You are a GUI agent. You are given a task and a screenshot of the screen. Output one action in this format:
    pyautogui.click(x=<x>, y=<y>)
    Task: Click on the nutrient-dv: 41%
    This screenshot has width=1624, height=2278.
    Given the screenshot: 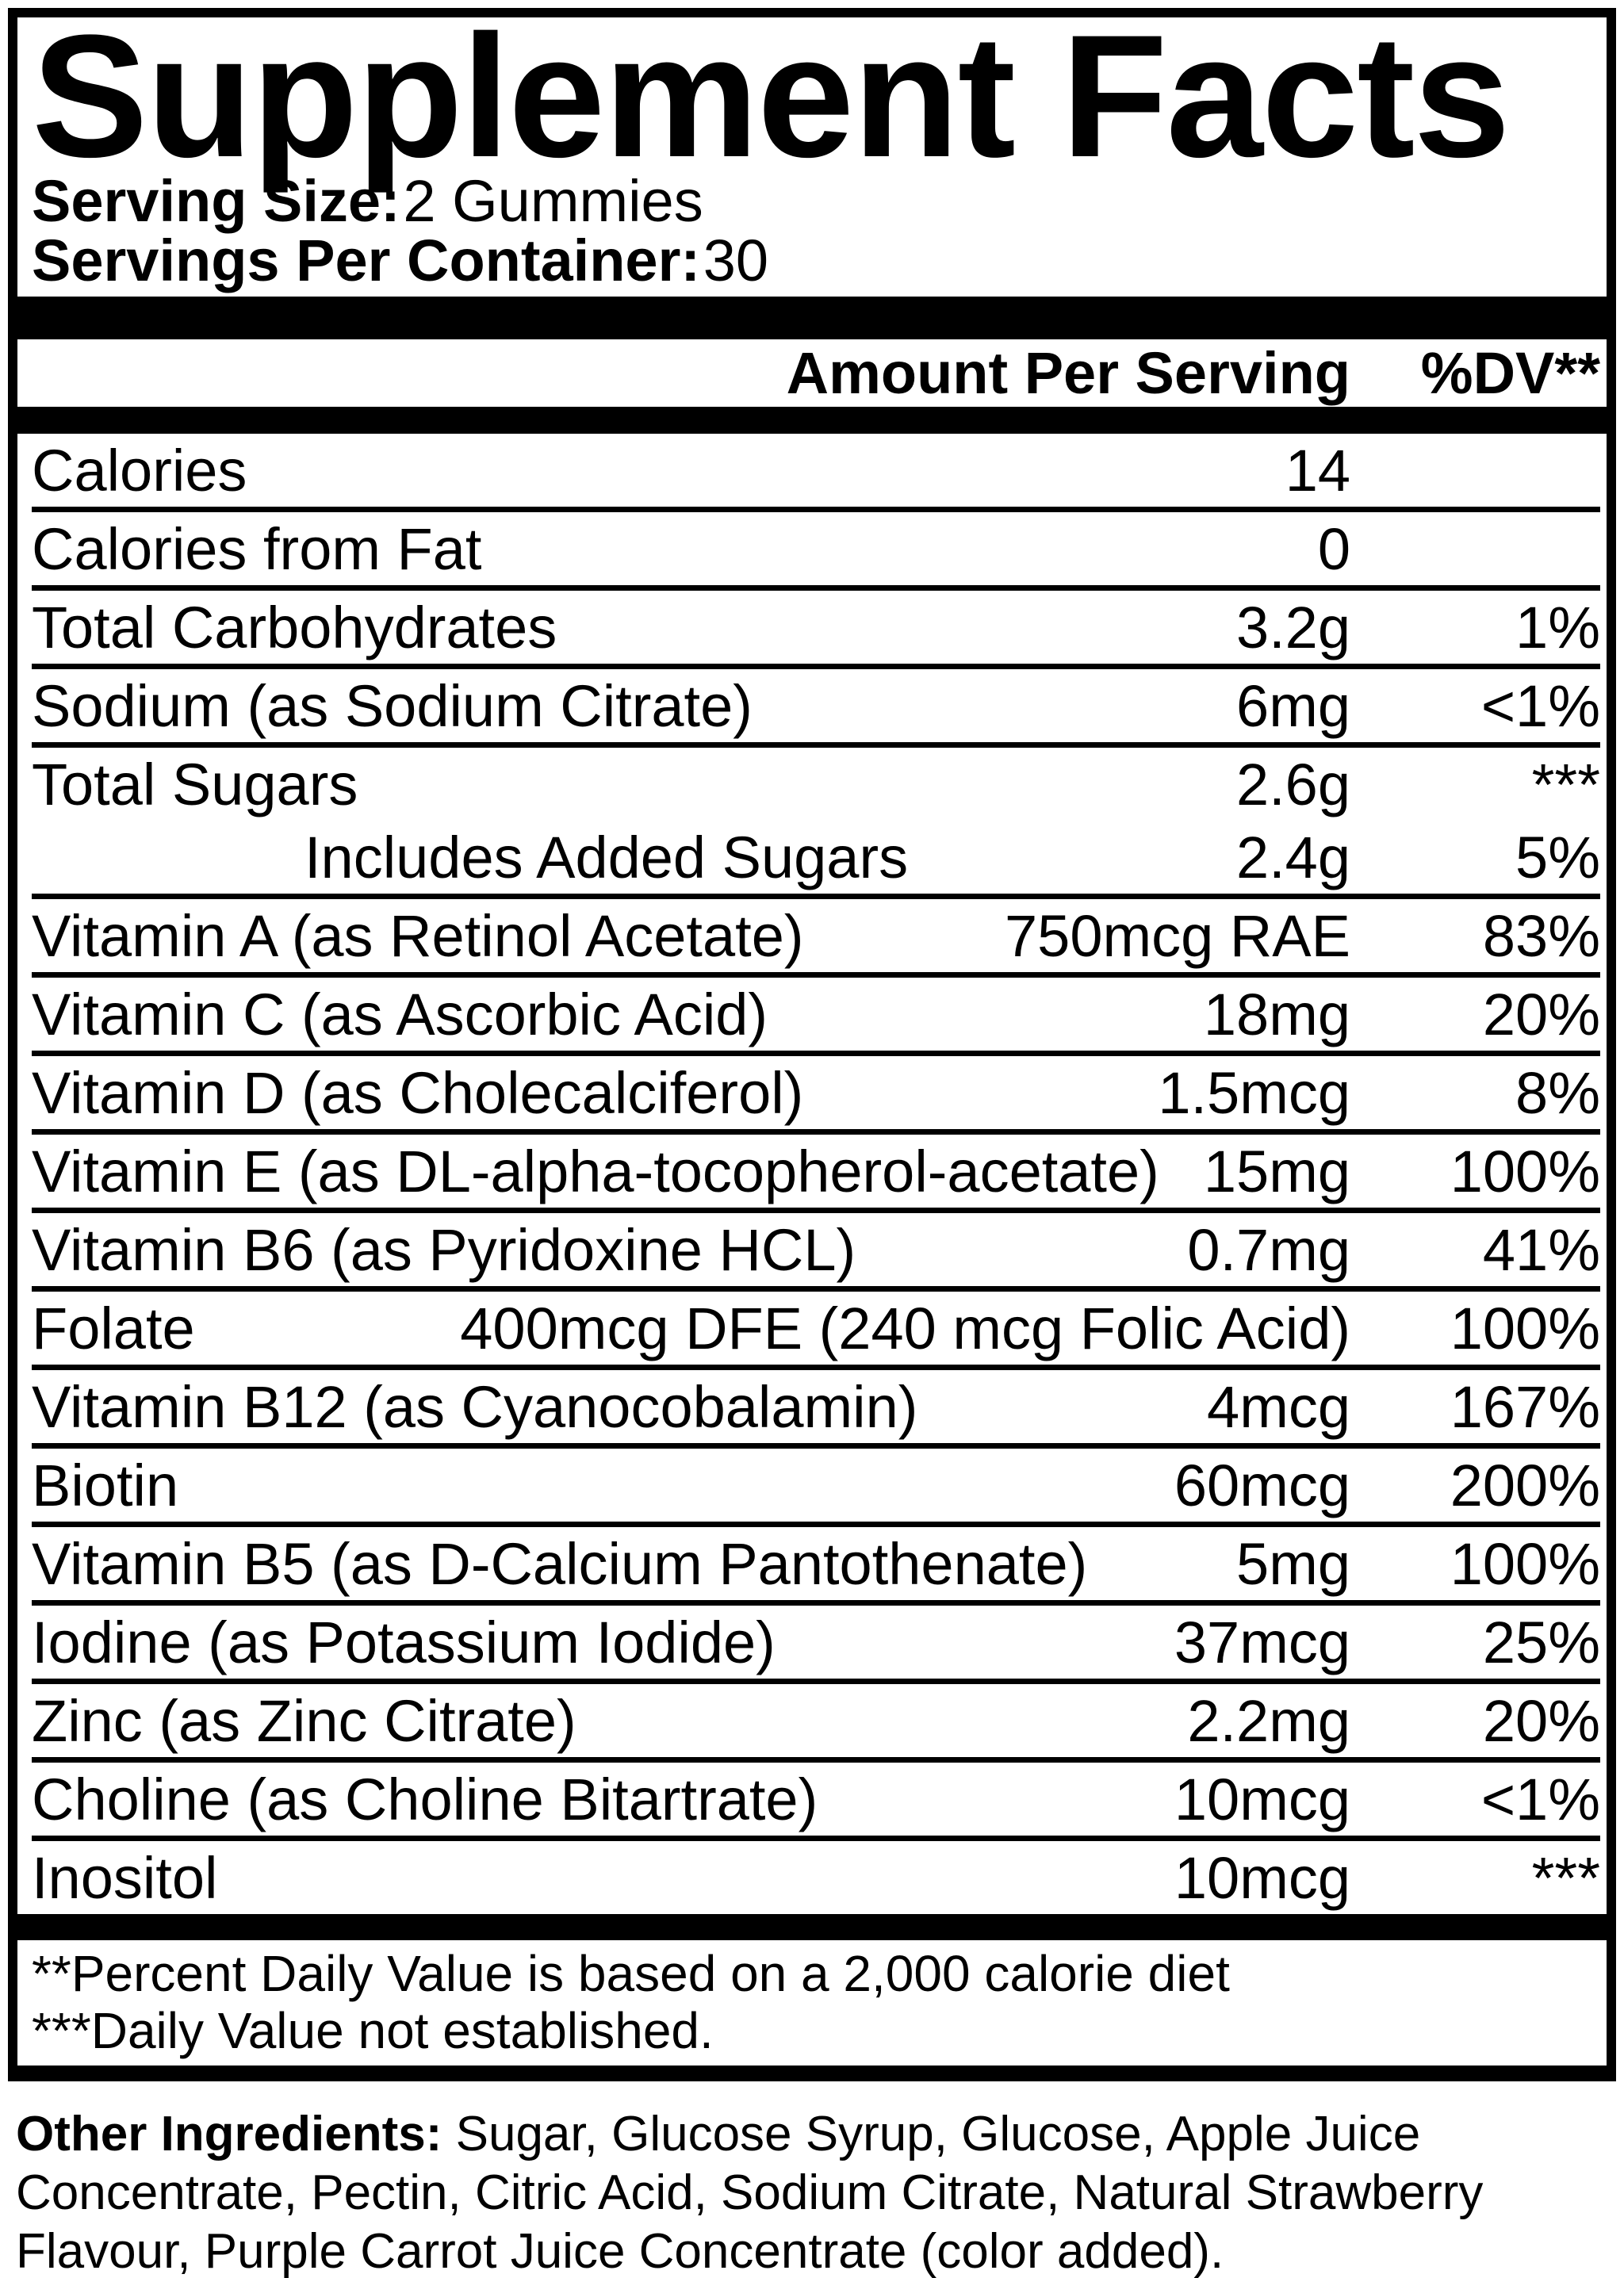 What is the action you would take?
    pyautogui.click(x=1541, y=1250)
    